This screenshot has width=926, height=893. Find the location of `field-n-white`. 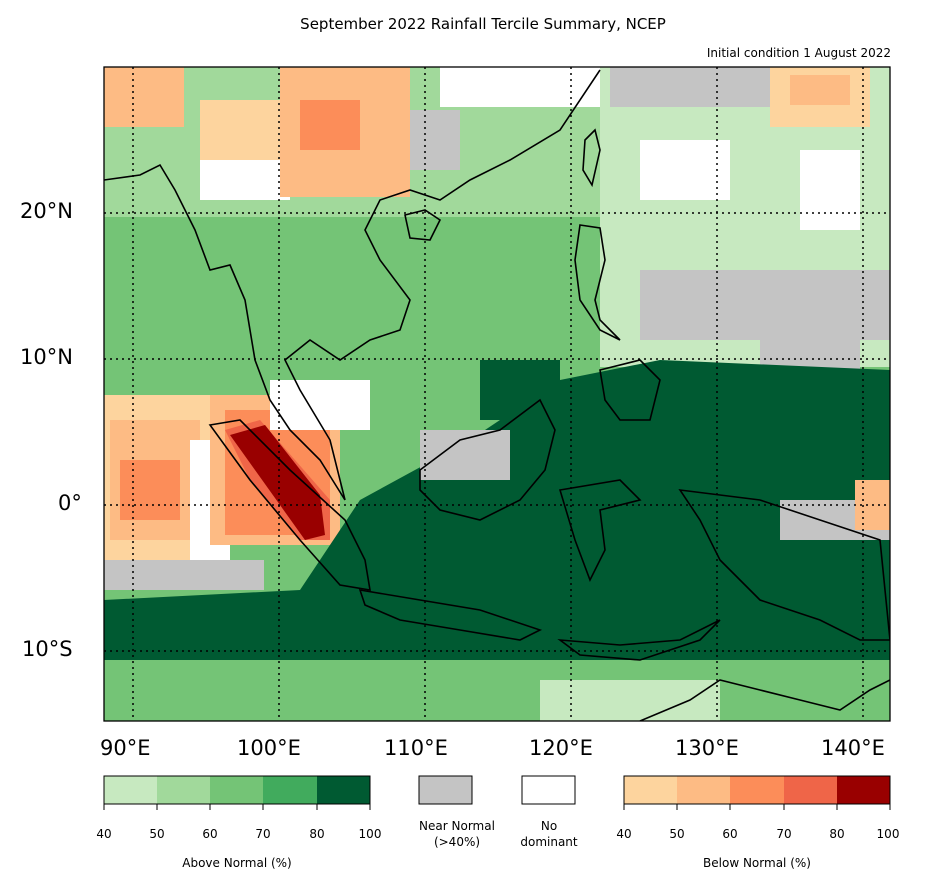

field-n-white is located at coordinates (245, 180).